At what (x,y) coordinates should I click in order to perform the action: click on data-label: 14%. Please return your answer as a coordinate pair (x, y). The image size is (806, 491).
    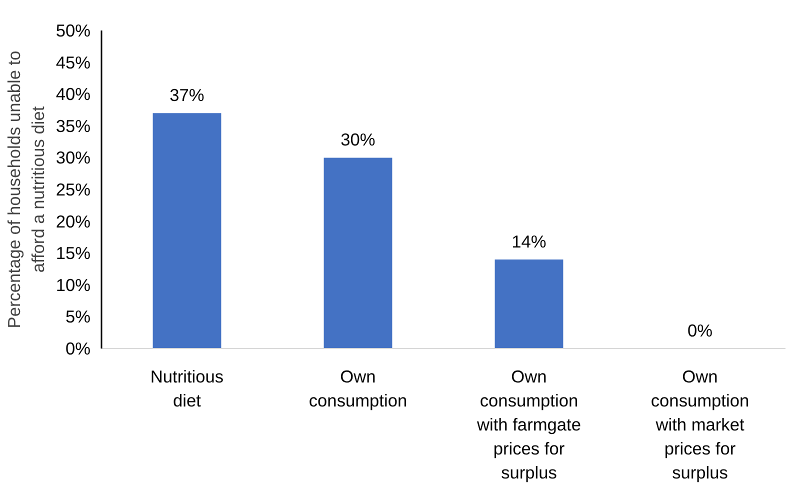
    Looking at the image, I should click on (529, 241).